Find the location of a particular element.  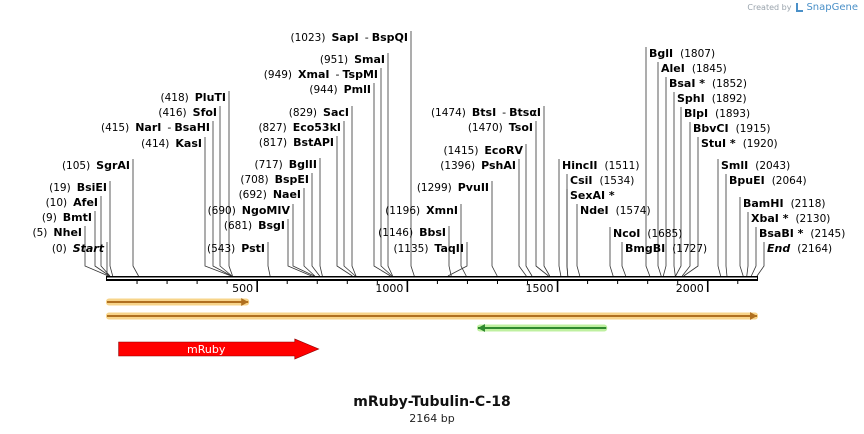

enzyme-position: (1299) is located at coordinates (434, 188).